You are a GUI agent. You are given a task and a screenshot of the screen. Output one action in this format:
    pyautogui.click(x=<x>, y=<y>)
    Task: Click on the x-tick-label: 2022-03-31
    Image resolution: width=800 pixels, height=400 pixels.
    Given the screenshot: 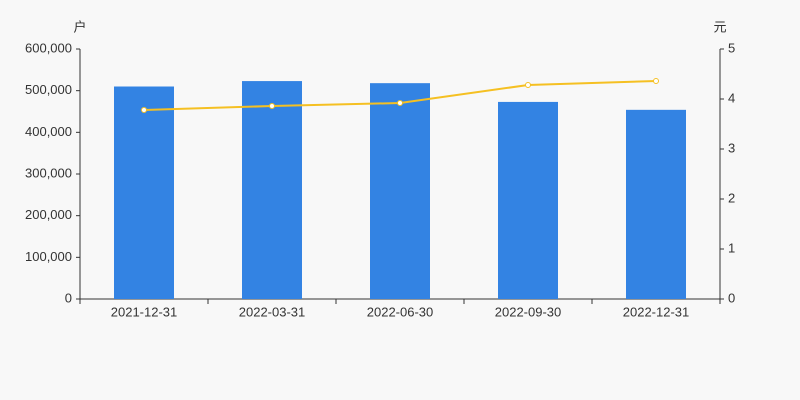 What is the action you would take?
    pyautogui.click(x=272, y=311)
    